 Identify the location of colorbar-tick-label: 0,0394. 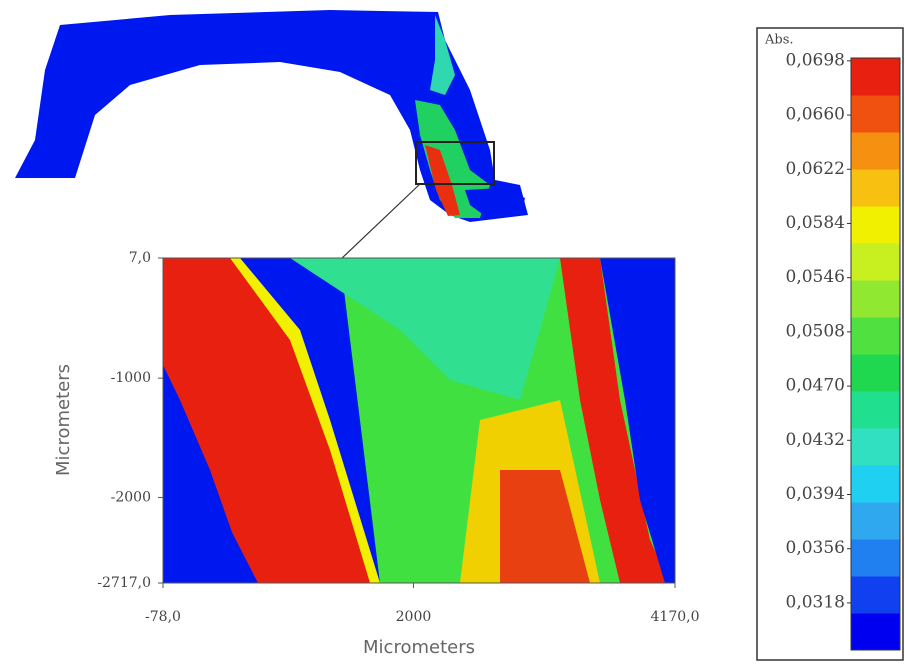
(815, 494).